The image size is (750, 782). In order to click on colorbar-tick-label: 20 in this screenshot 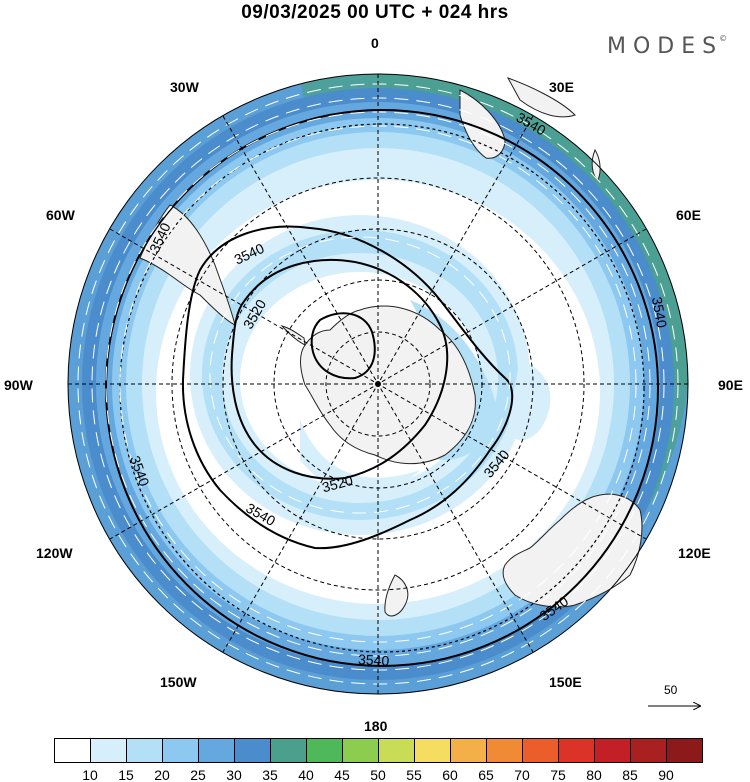, I will do `click(162, 774)`.